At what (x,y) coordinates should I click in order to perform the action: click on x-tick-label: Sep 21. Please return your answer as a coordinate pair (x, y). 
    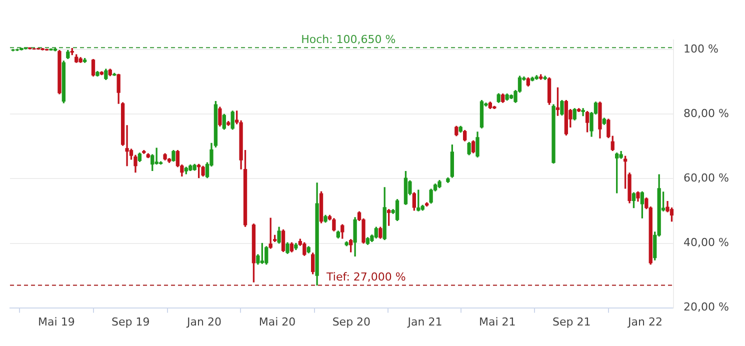
    Looking at the image, I should click on (571, 321).